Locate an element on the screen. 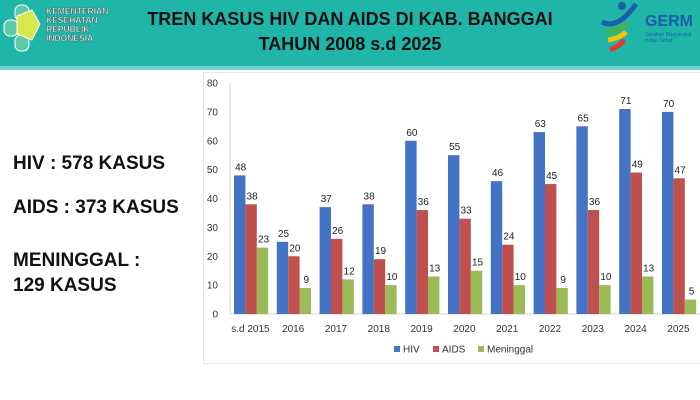 This screenshot has width=700, height=400. y-tick-label: 50 is located at coordinates (213, 170).